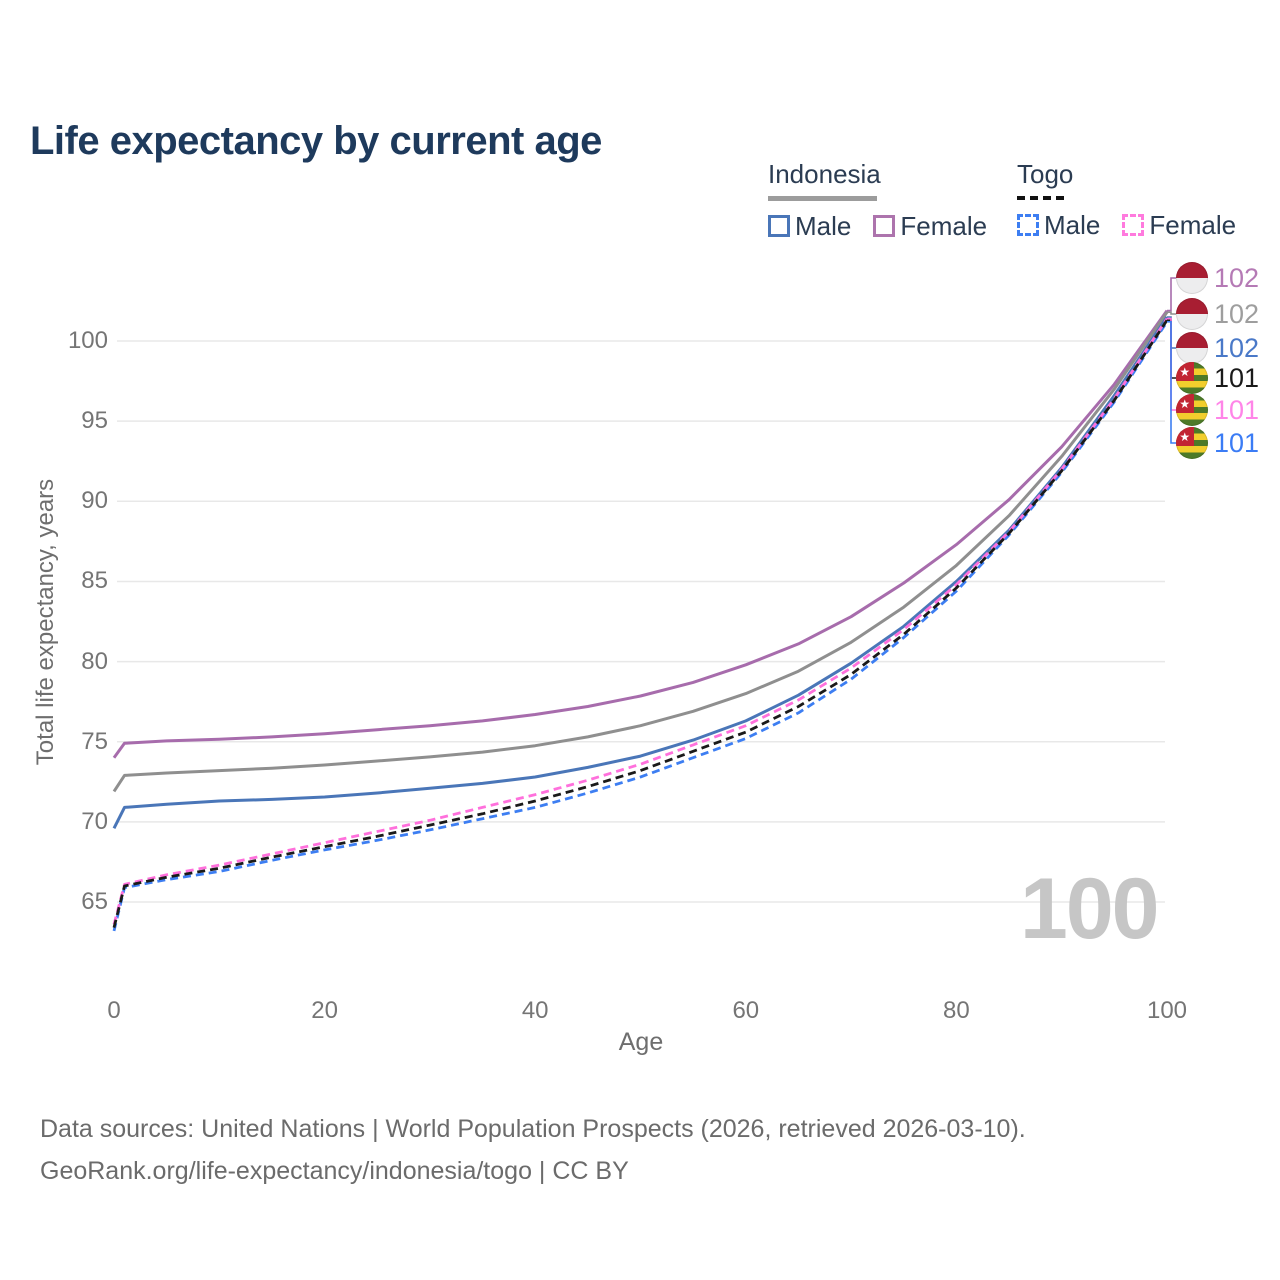 This screenshot has height=1280, width=1280. I want to click on checkbox-togo-male, so click(1028, 225).